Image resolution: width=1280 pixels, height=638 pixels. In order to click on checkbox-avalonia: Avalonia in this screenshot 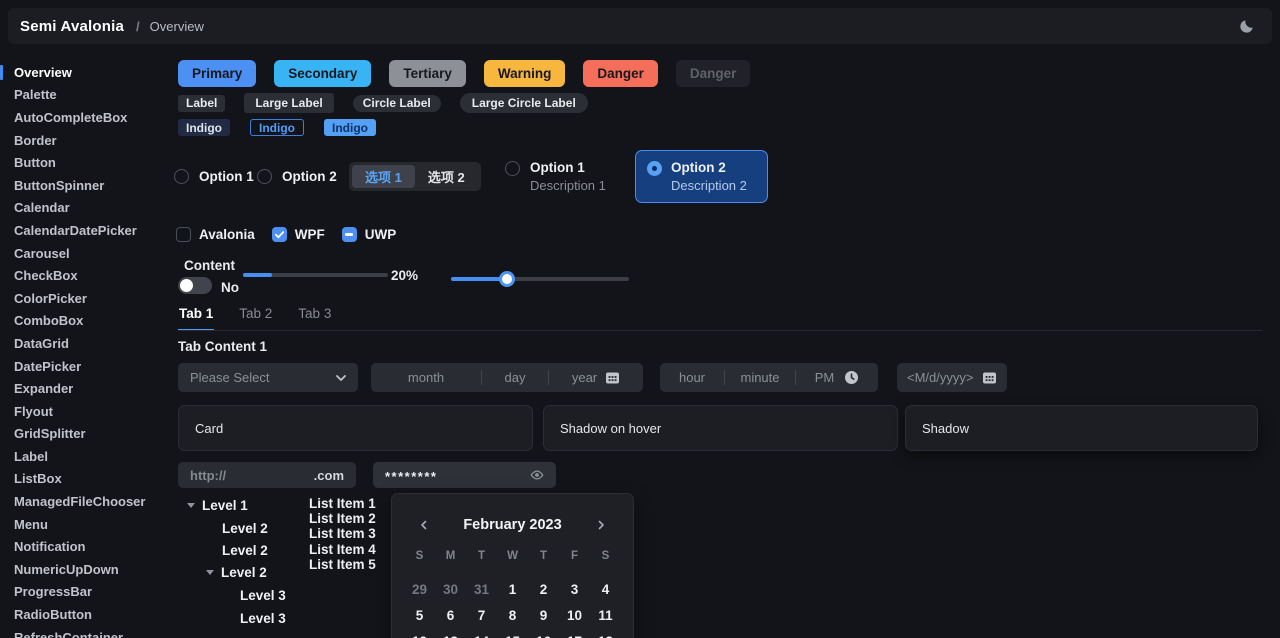, I will do `click(215, 234)`.